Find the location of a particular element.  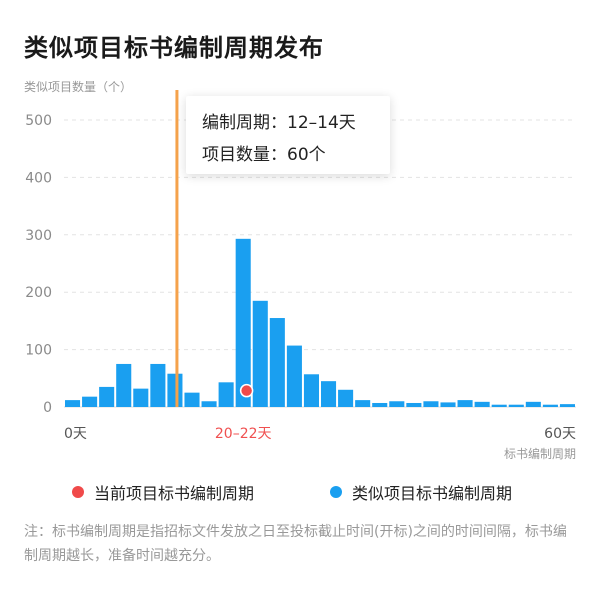

current-project-point is located at coordinates (246, 390).